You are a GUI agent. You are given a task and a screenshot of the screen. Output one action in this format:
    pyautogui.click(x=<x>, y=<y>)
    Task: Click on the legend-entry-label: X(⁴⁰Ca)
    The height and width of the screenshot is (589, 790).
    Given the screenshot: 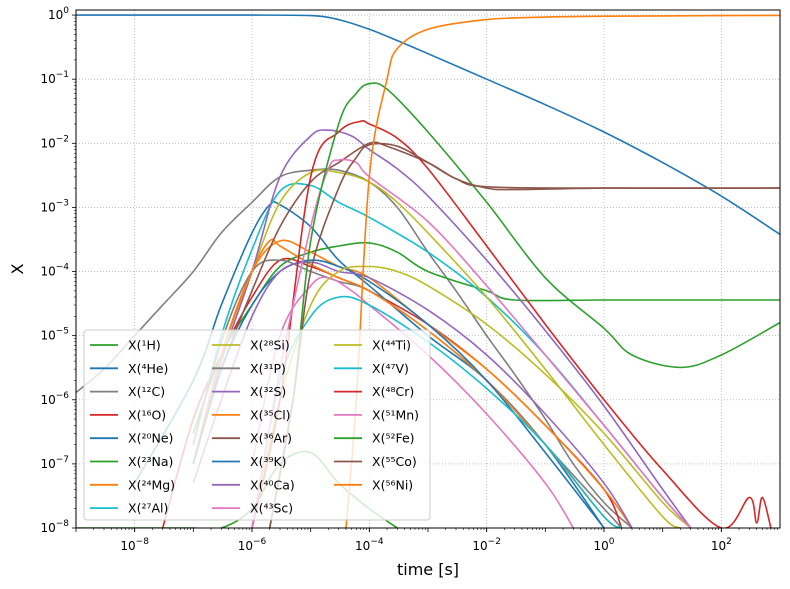 What is the action you would take?
    pyautogui.click(x=272, y=484)
    